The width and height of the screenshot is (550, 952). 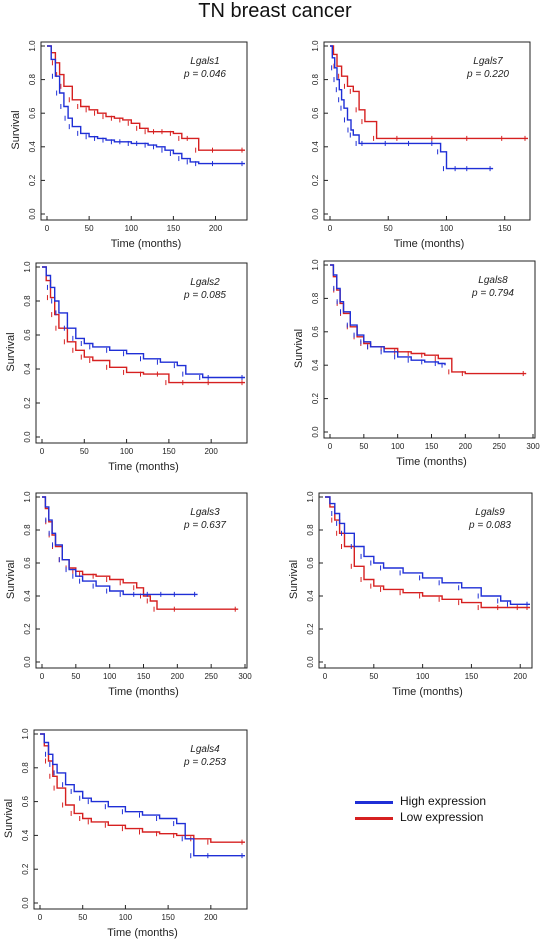 I want to click on gene-label: Lgals2, so click(x=205, y=282).